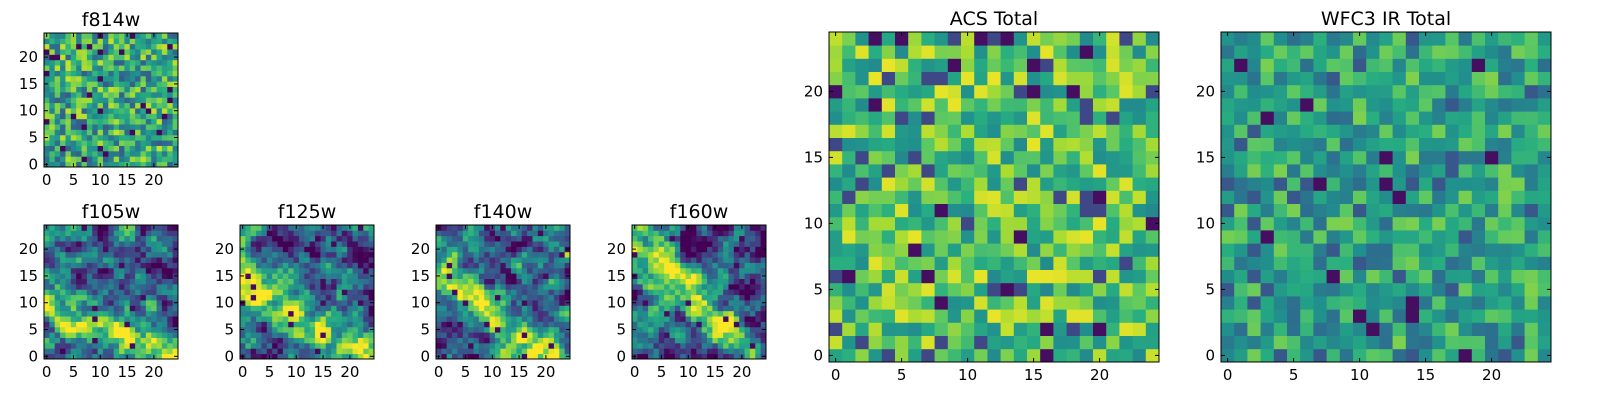 This screenshot has height=400, width=1600. I want to click on y-tick-label: 20, so click(28, 57).